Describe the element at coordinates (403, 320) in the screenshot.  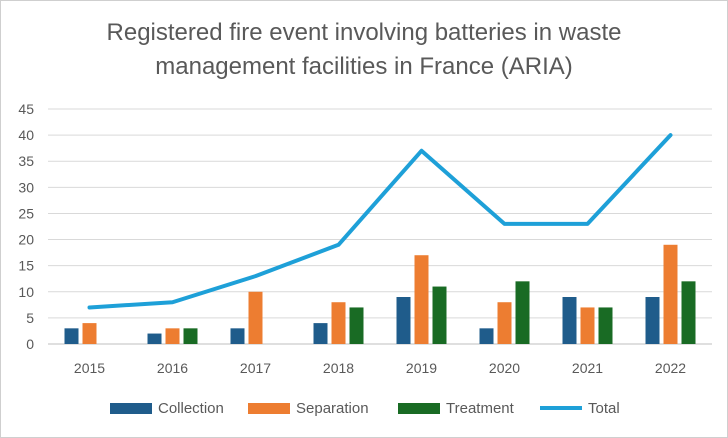
I see `bar-collection-2019` at that location.